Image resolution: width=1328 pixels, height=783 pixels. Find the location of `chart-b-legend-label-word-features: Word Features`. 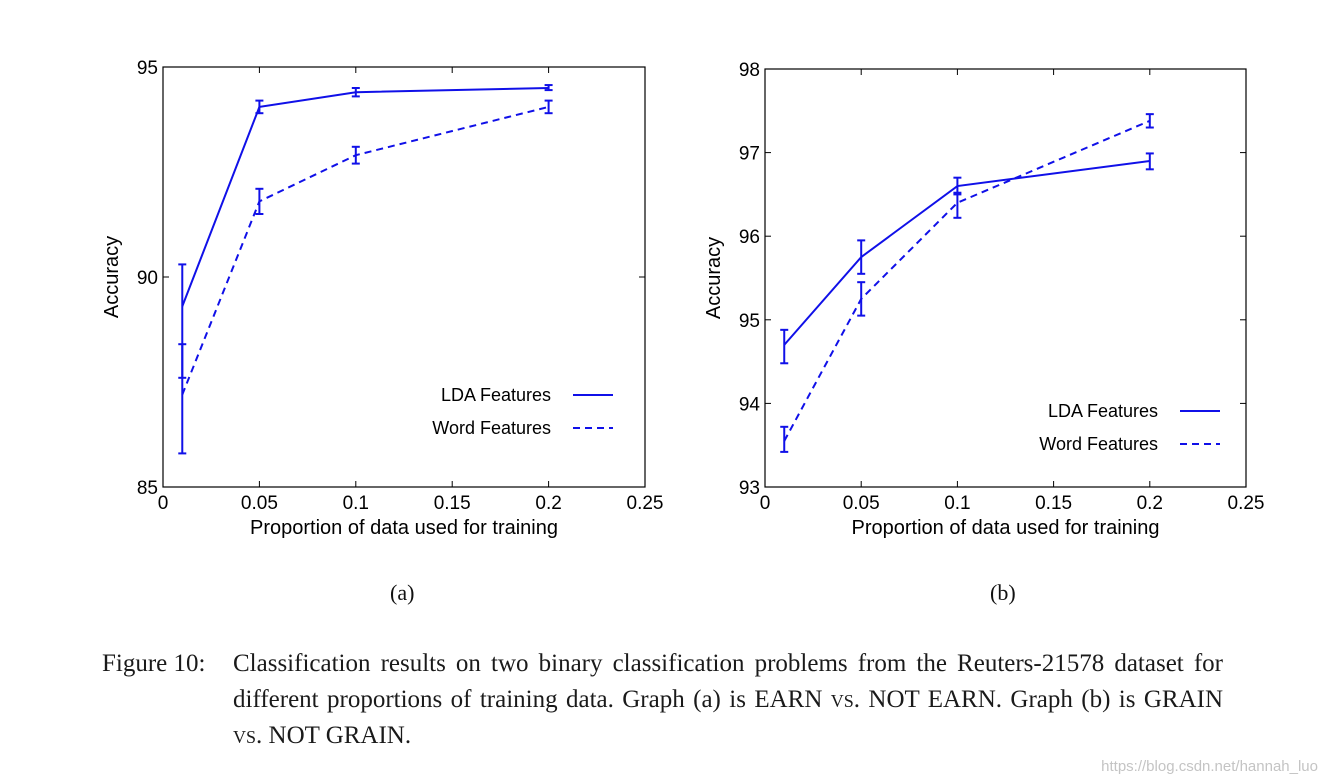

chart-b-legend-label-word-features: Word Features is located at coordinates (1098, 444).